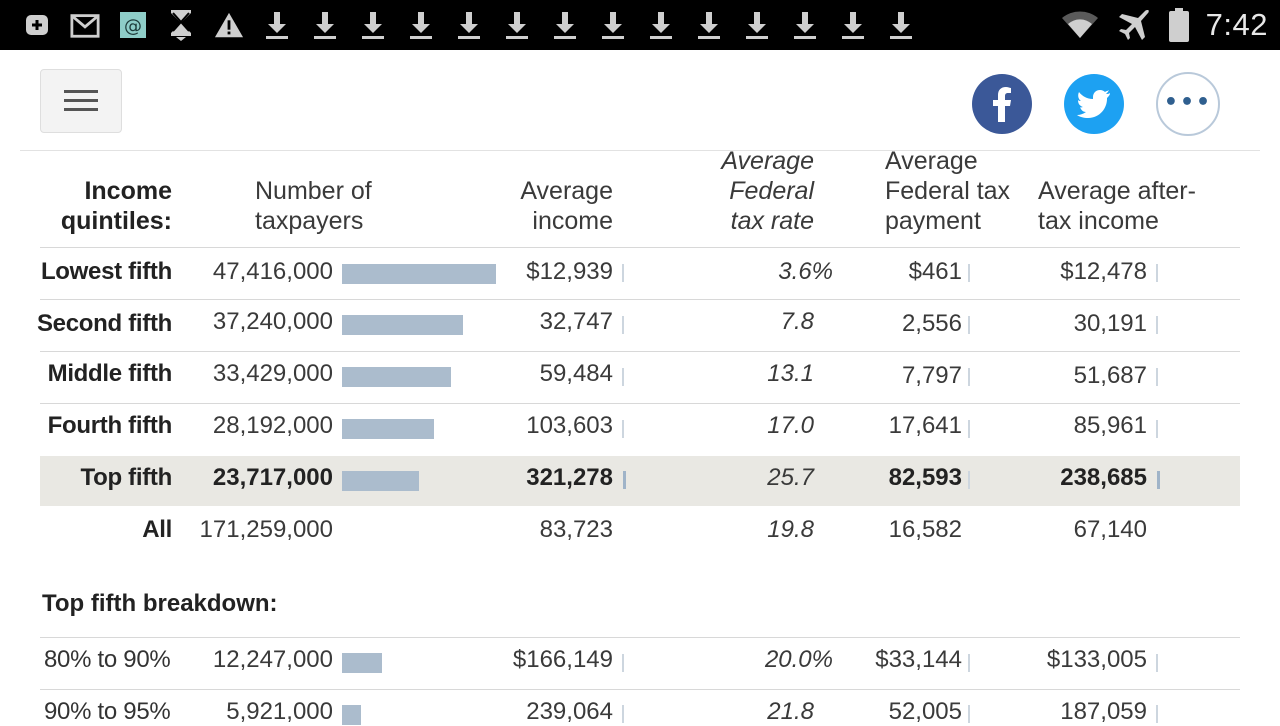  Describe the element at coordinates (790, 711) in the screenshot. I see `tax-rate-value: 21.8` at that location.